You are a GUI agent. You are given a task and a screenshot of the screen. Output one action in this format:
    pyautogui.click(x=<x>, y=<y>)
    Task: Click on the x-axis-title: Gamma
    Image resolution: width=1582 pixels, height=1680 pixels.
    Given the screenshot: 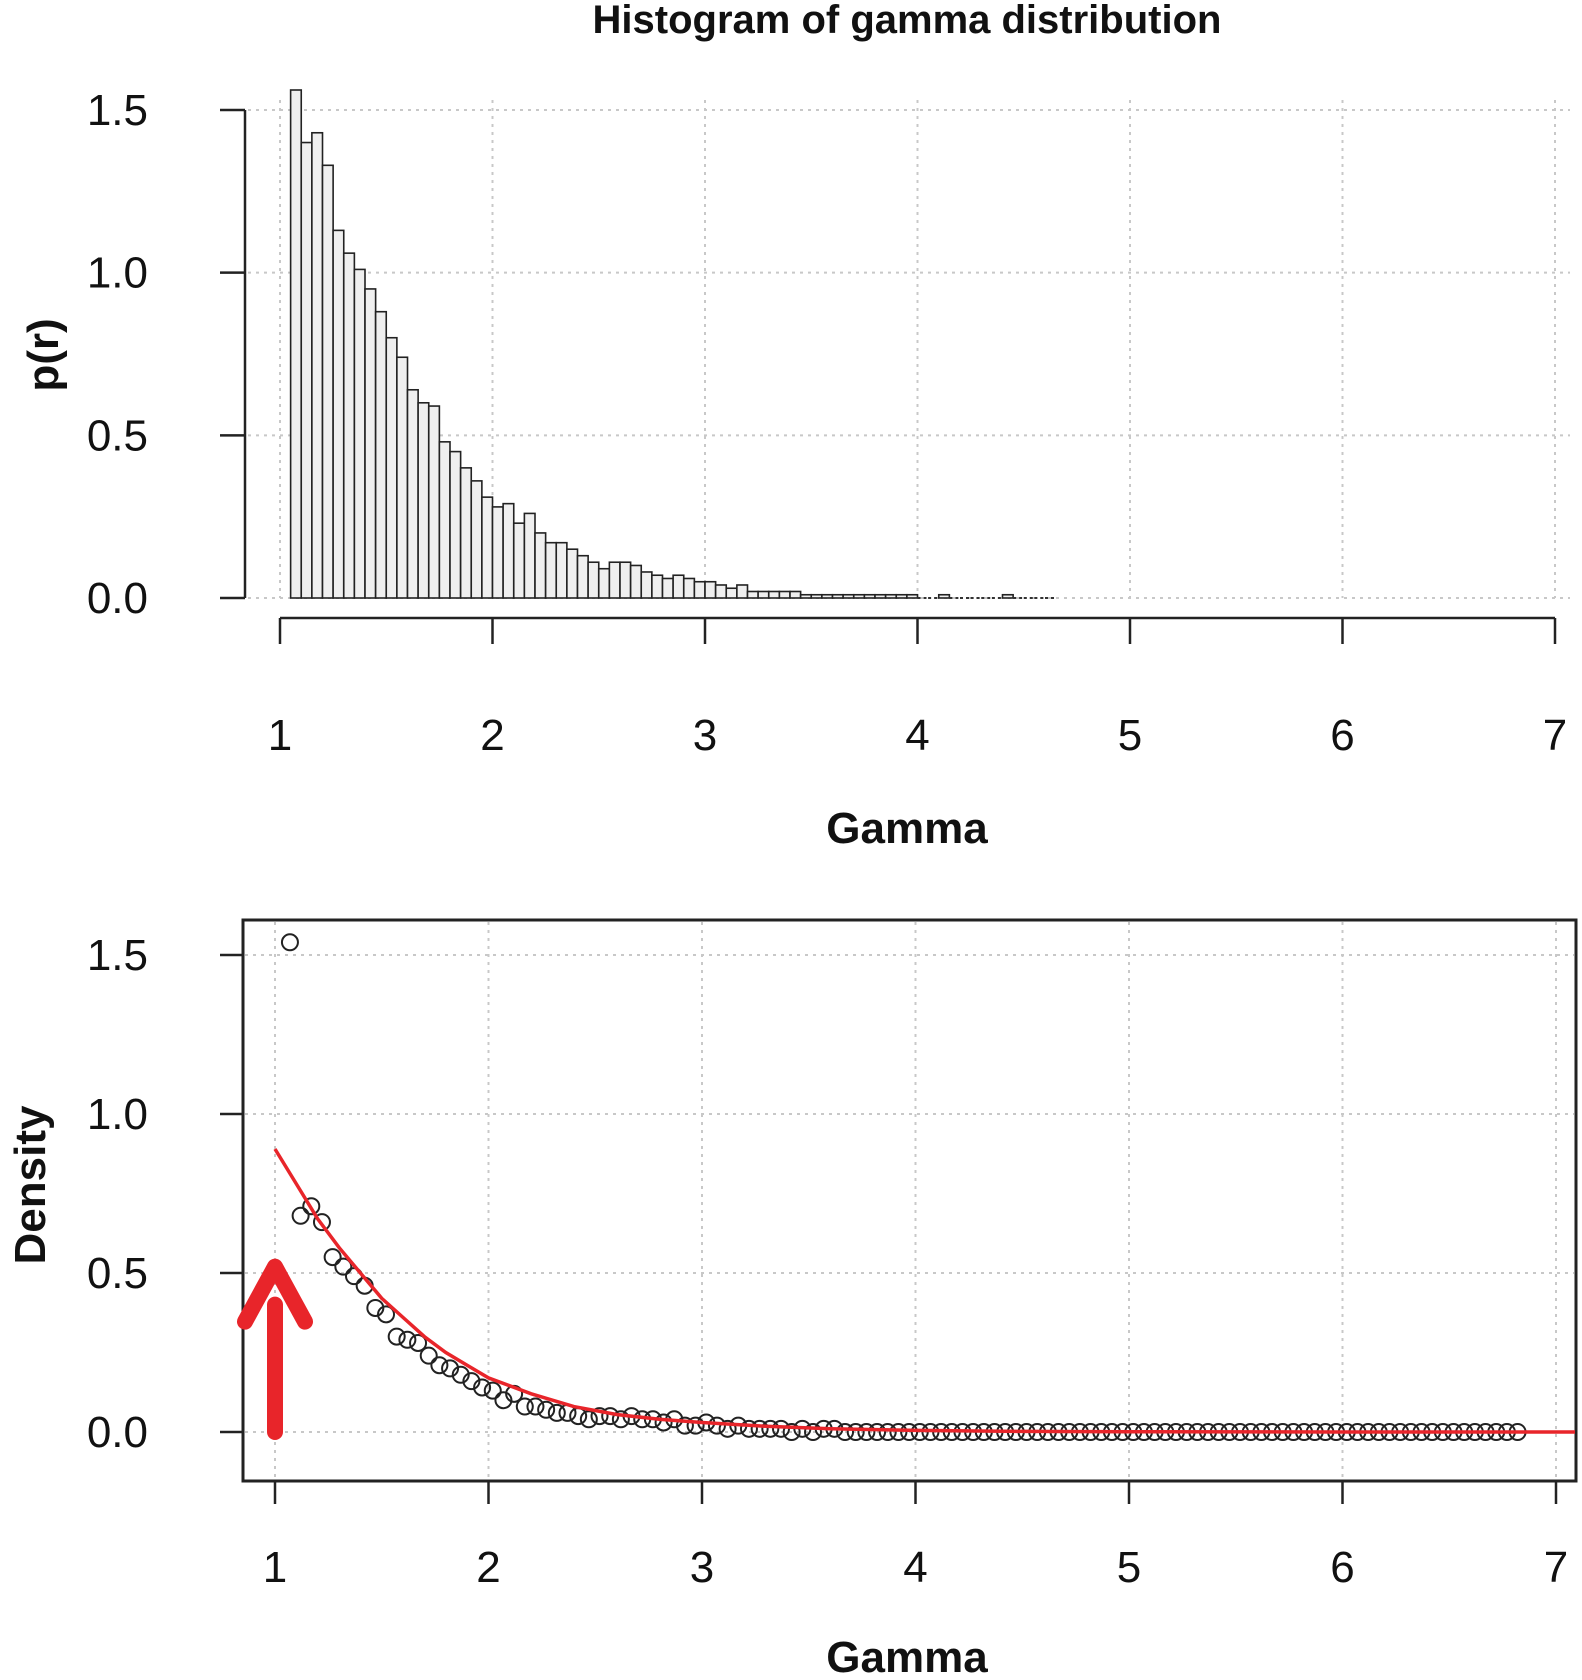 What is the action you would take?
    pyautogui.click(x=907, y=828)
    